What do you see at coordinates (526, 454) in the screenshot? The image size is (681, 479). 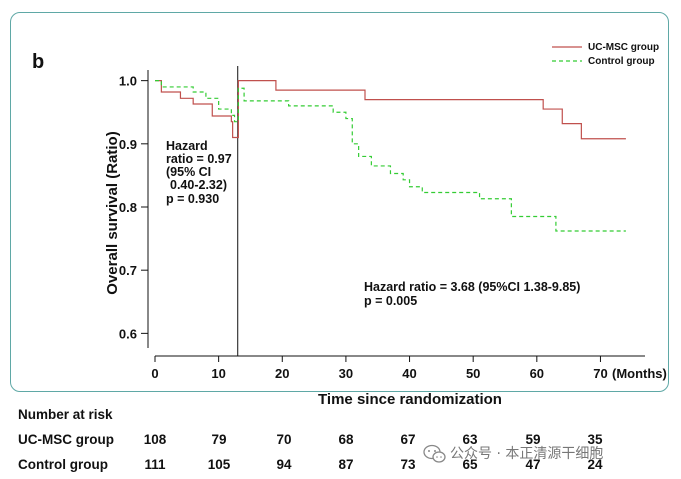 I see `watermark-text: 公众号 · 本正清源干细胞` at bounding box center [526, 454].